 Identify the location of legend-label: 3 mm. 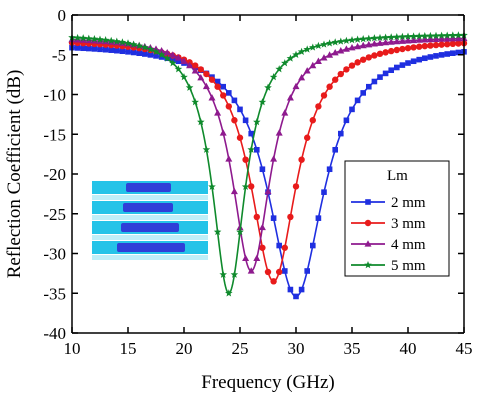
(408, 224).